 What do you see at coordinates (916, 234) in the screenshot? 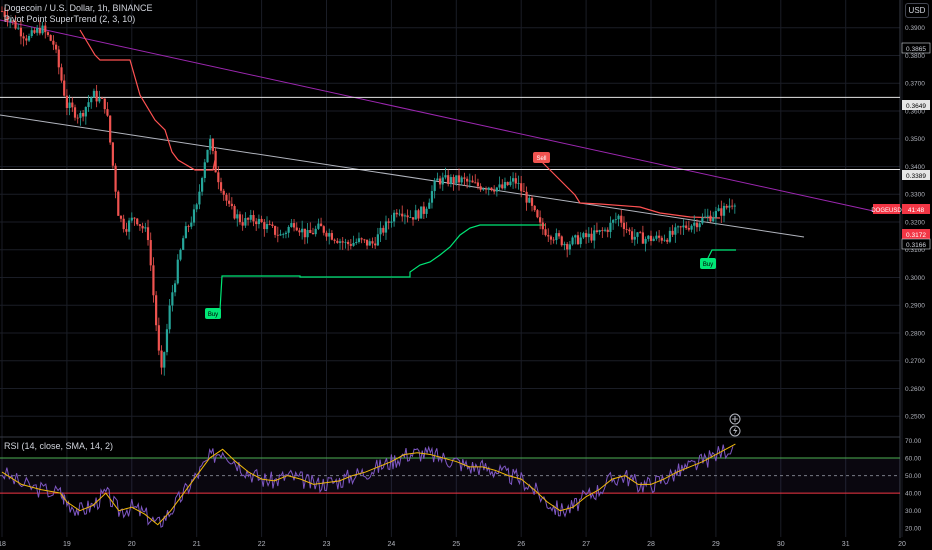
I see `last-price-tag: 0.3172` at bounding box center [916, 234].